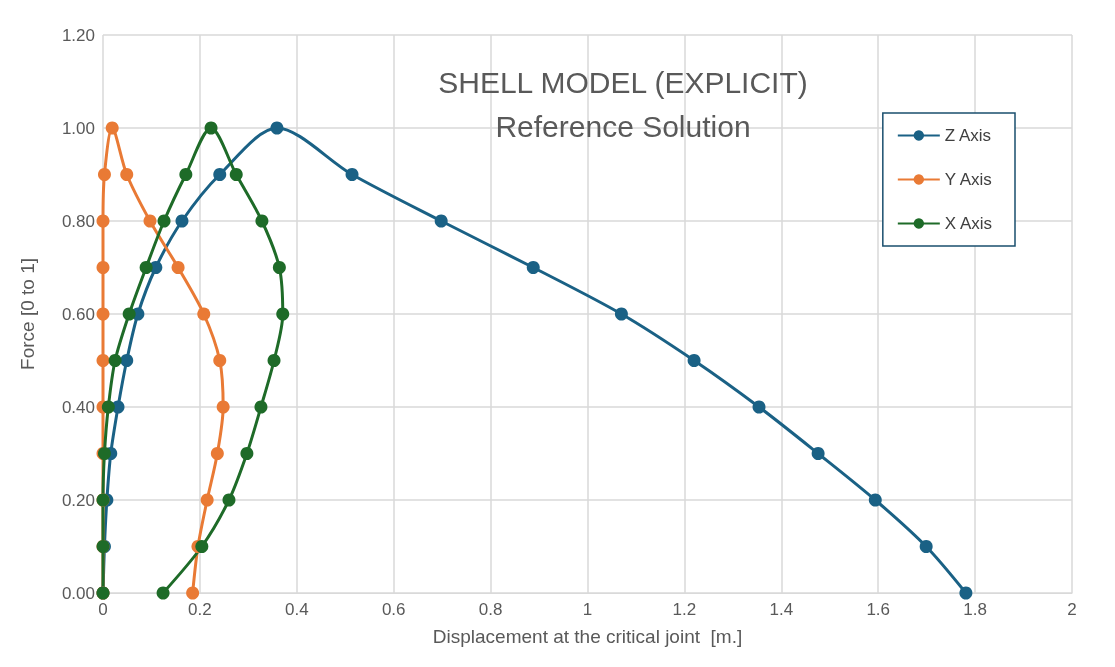 This screenshot has width=1115, height=667. I want to click on x-tick-label: 0, so click(103, 609).